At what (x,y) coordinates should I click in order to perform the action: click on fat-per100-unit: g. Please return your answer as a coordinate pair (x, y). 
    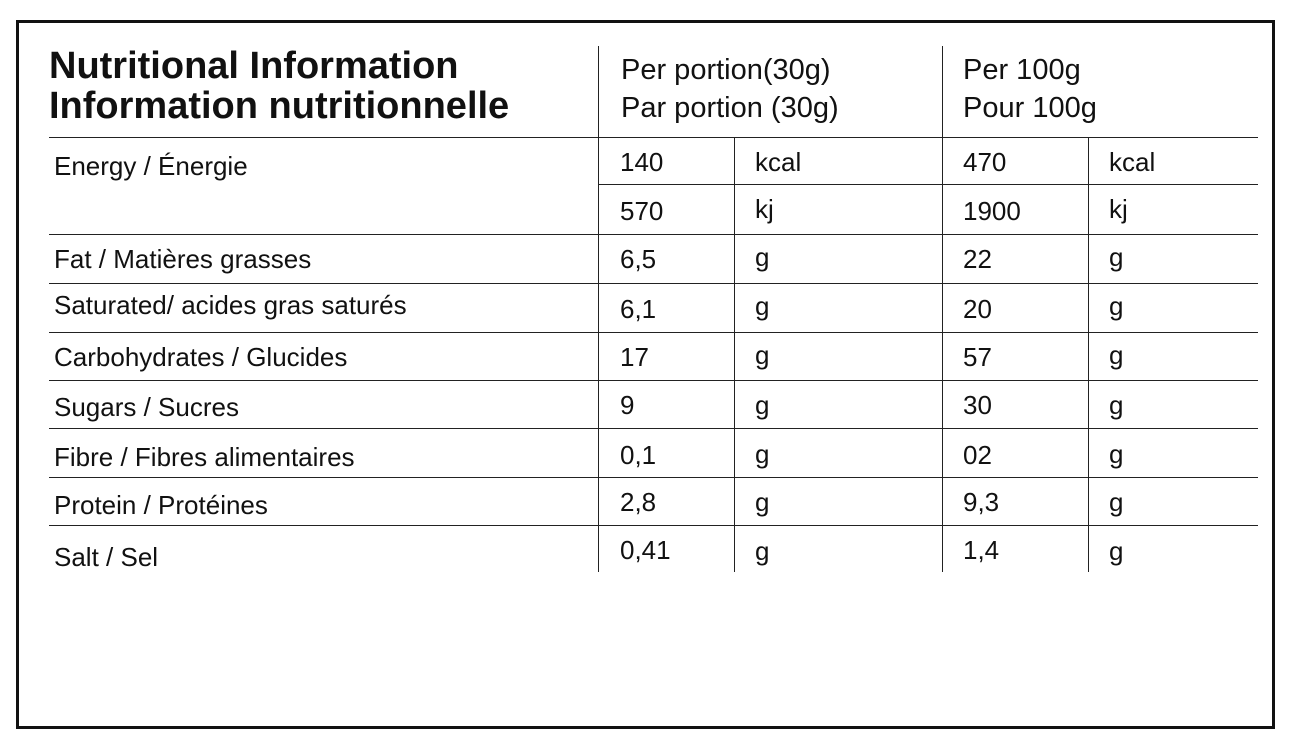
    Looking at the image, I should click on (1116, 257).